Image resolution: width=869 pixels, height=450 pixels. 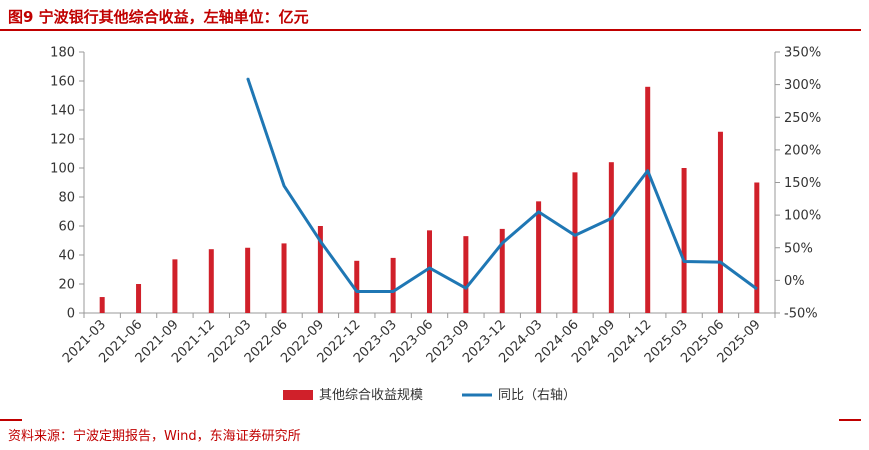 What do you see at coordinates (158, 17) in the screenshot?
I see `chart-title: 图9 宁波银行其他综合收益，左轴单位：亿元` at bounding box center [158, 17].